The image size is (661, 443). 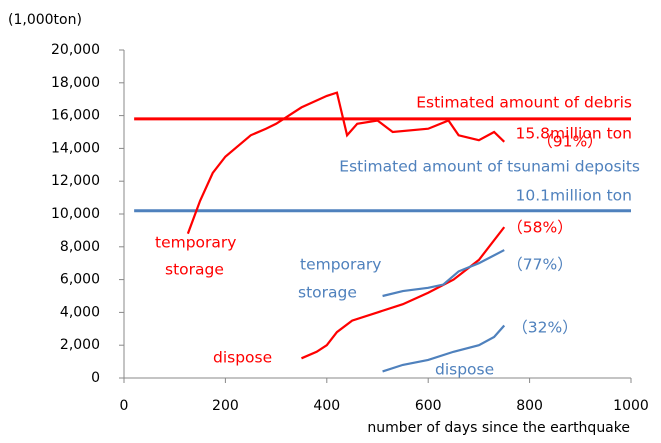 What do you see at coordinates (95, 378) in the screenshot?
I see `y-tick-label: 0` at bounding box center [95, 378].